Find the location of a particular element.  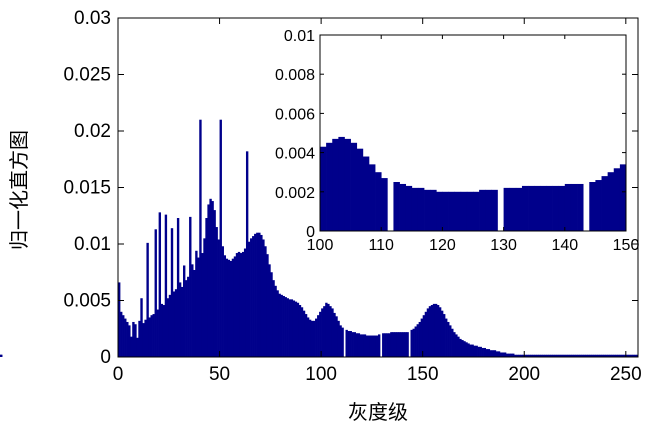

main-x-tick-label: 0 is located at coordinates (118, 374).